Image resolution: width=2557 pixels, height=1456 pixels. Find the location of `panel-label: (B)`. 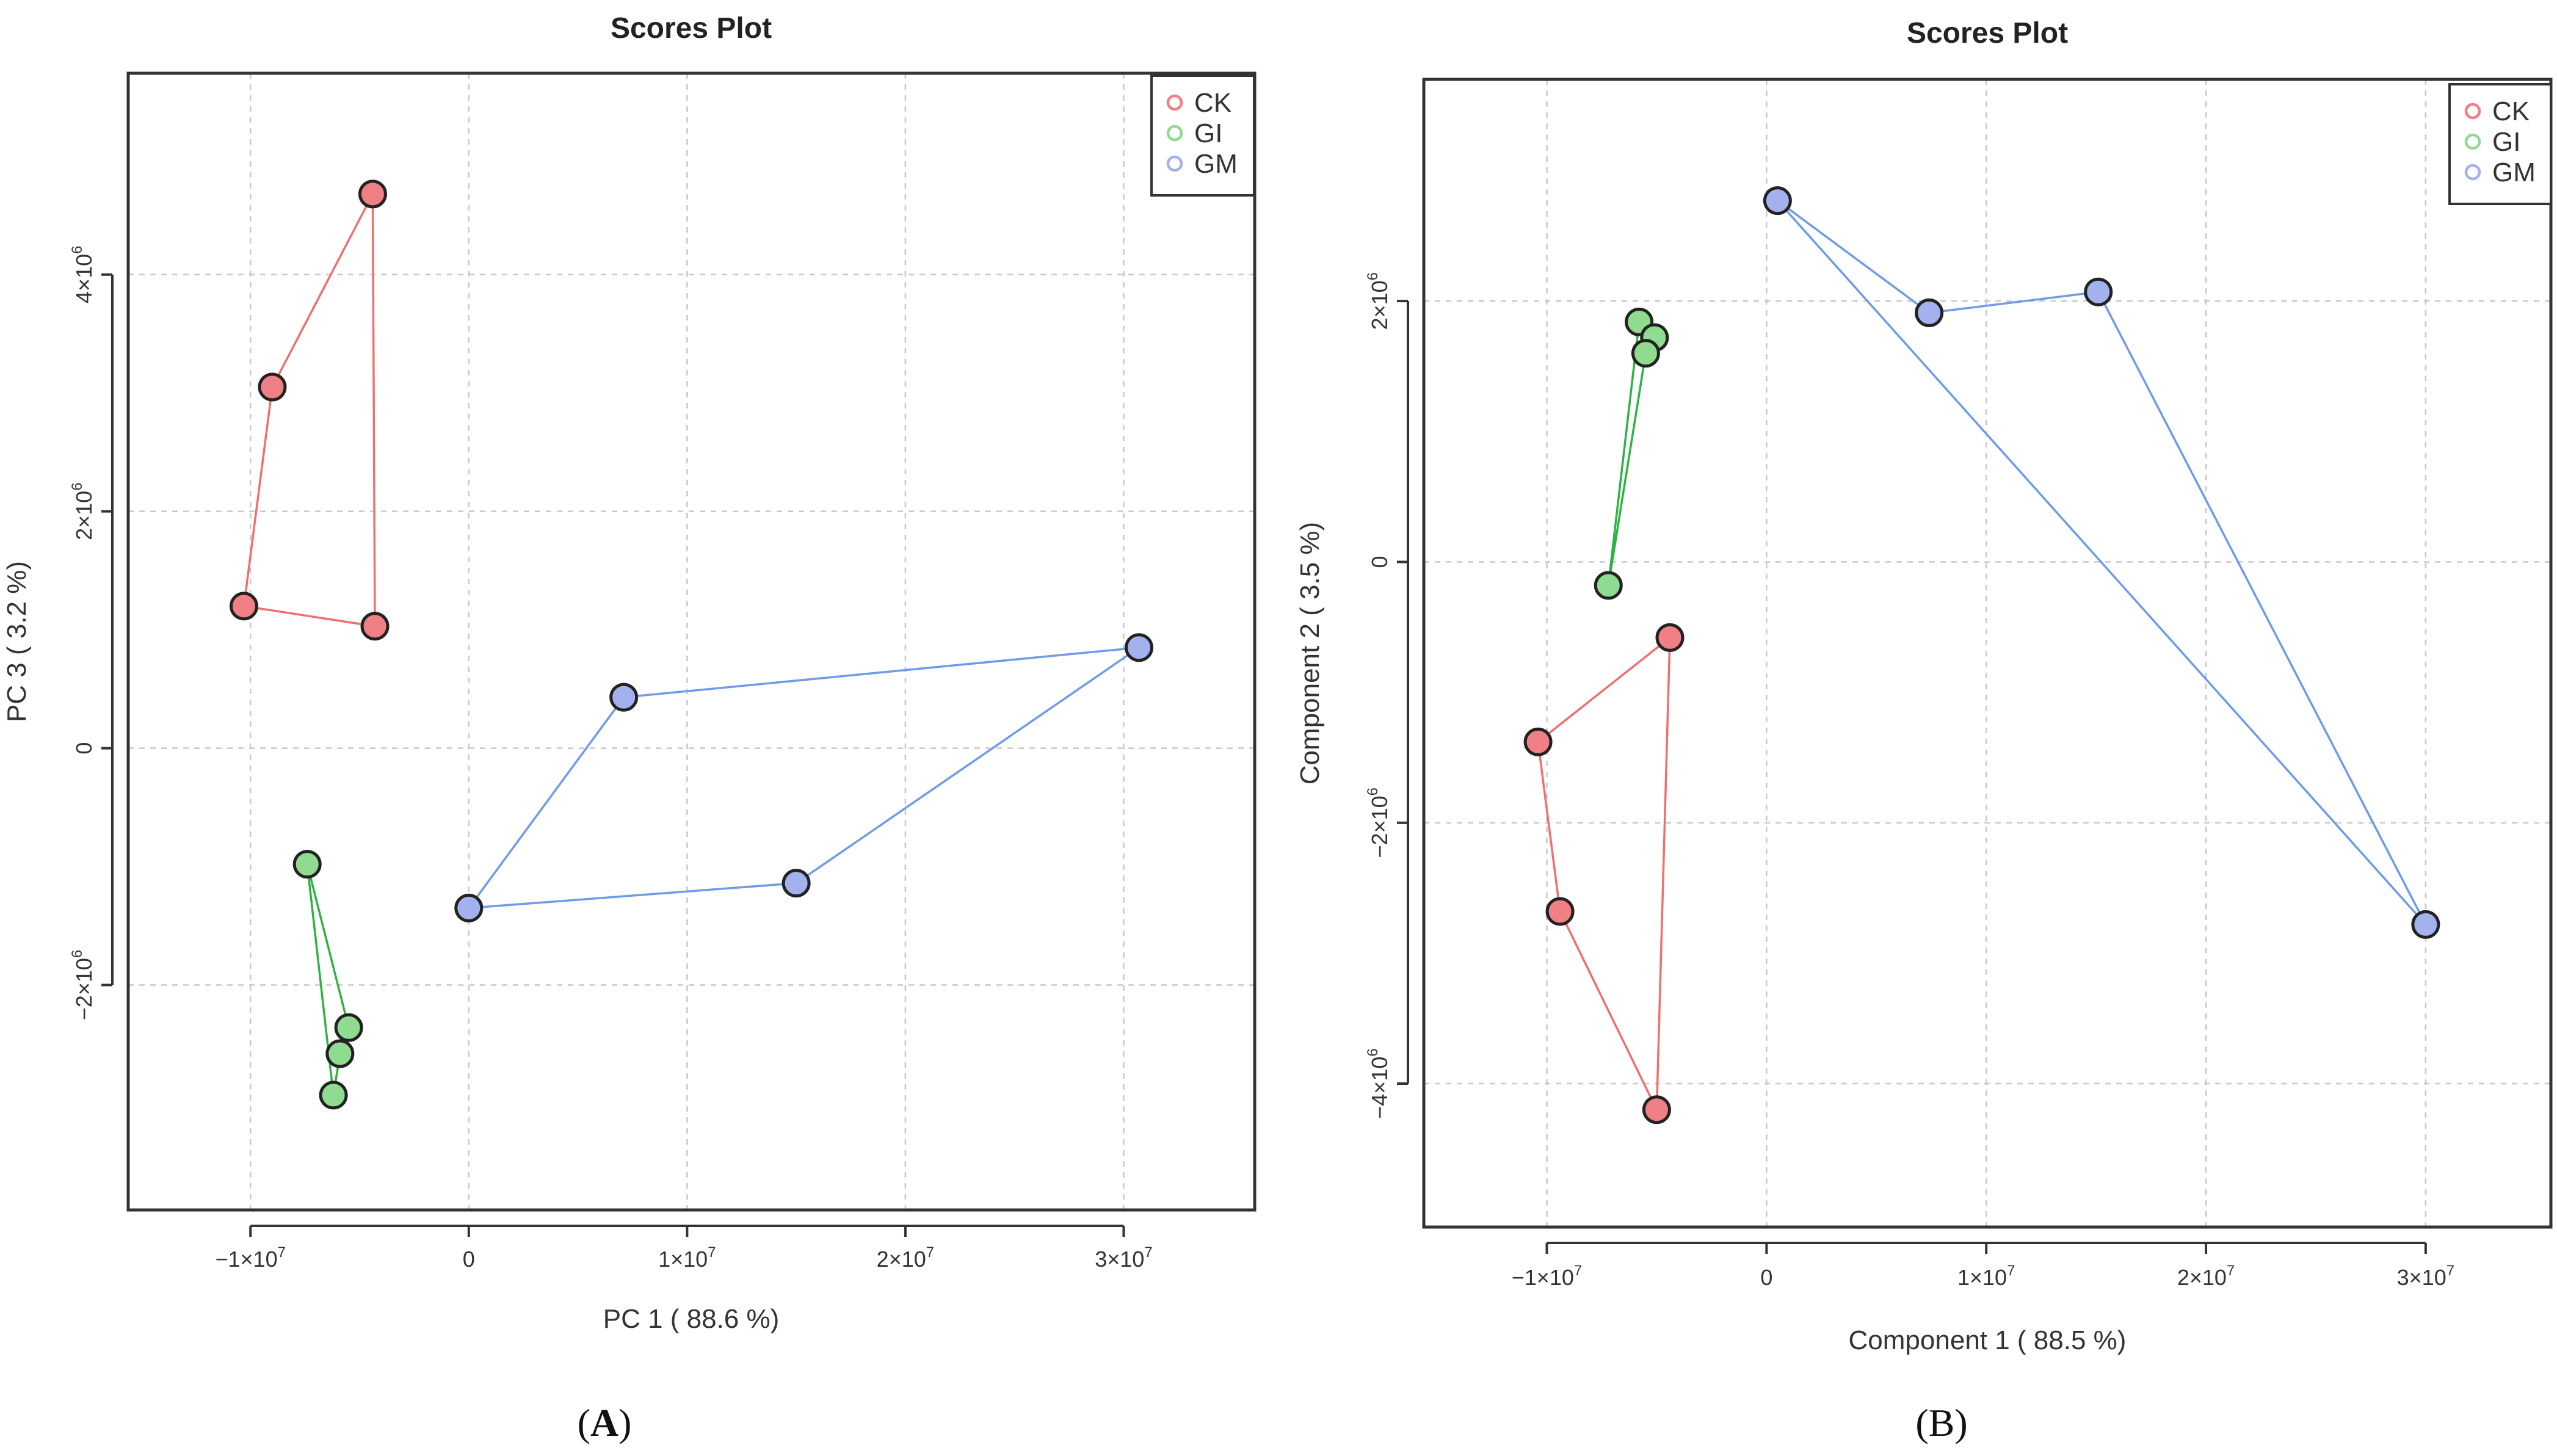

panel-label: (B) is located at coordinates (1941, 1422).